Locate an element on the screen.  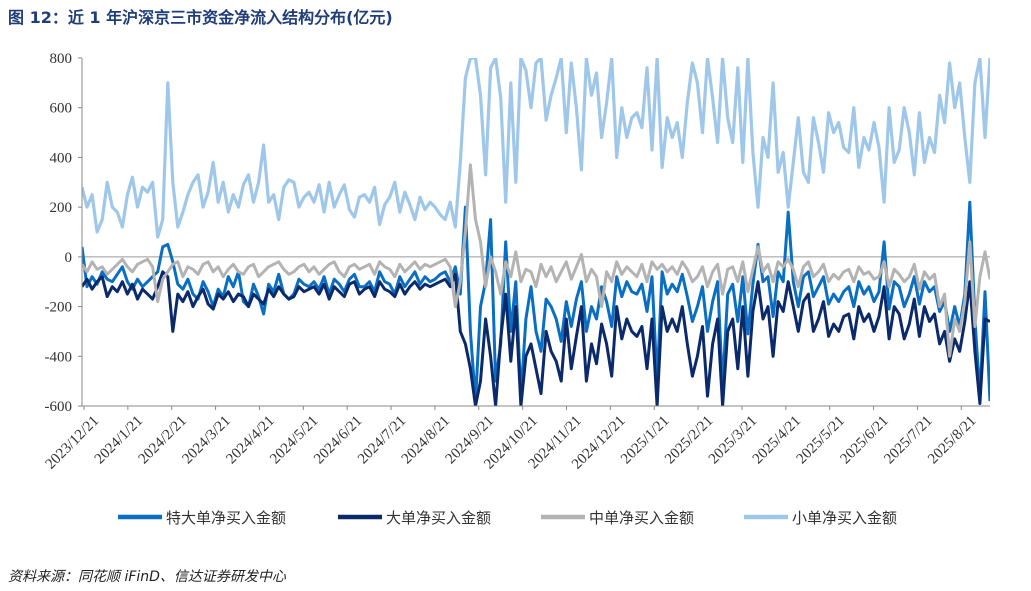
legend: 特大单净买入金额 大单净买入金额 中单净买入金额 小单净买入金额 is located at coordinates (507, 518).